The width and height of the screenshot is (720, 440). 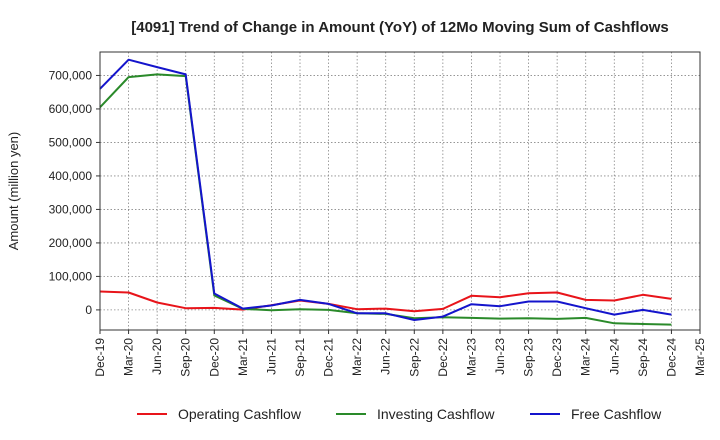 I want to click on y-tick-label: 100,000, so click(x=71, y=276).